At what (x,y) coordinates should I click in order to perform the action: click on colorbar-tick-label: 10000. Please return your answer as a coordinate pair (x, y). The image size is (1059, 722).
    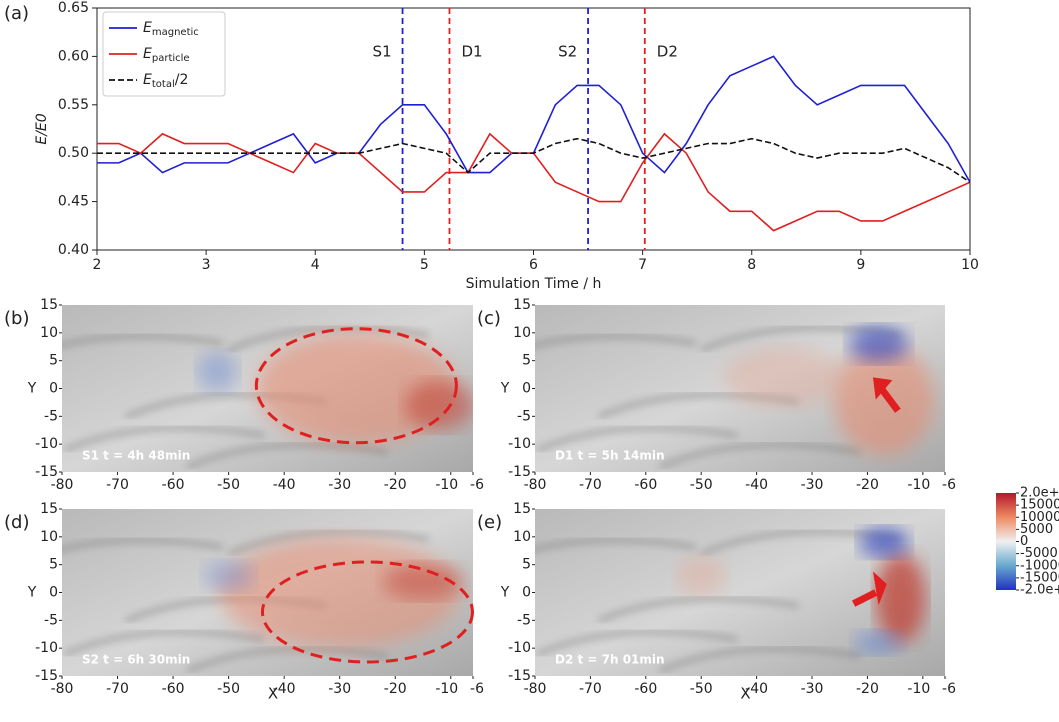
    Looking at the image, I should click on (1039, 517).